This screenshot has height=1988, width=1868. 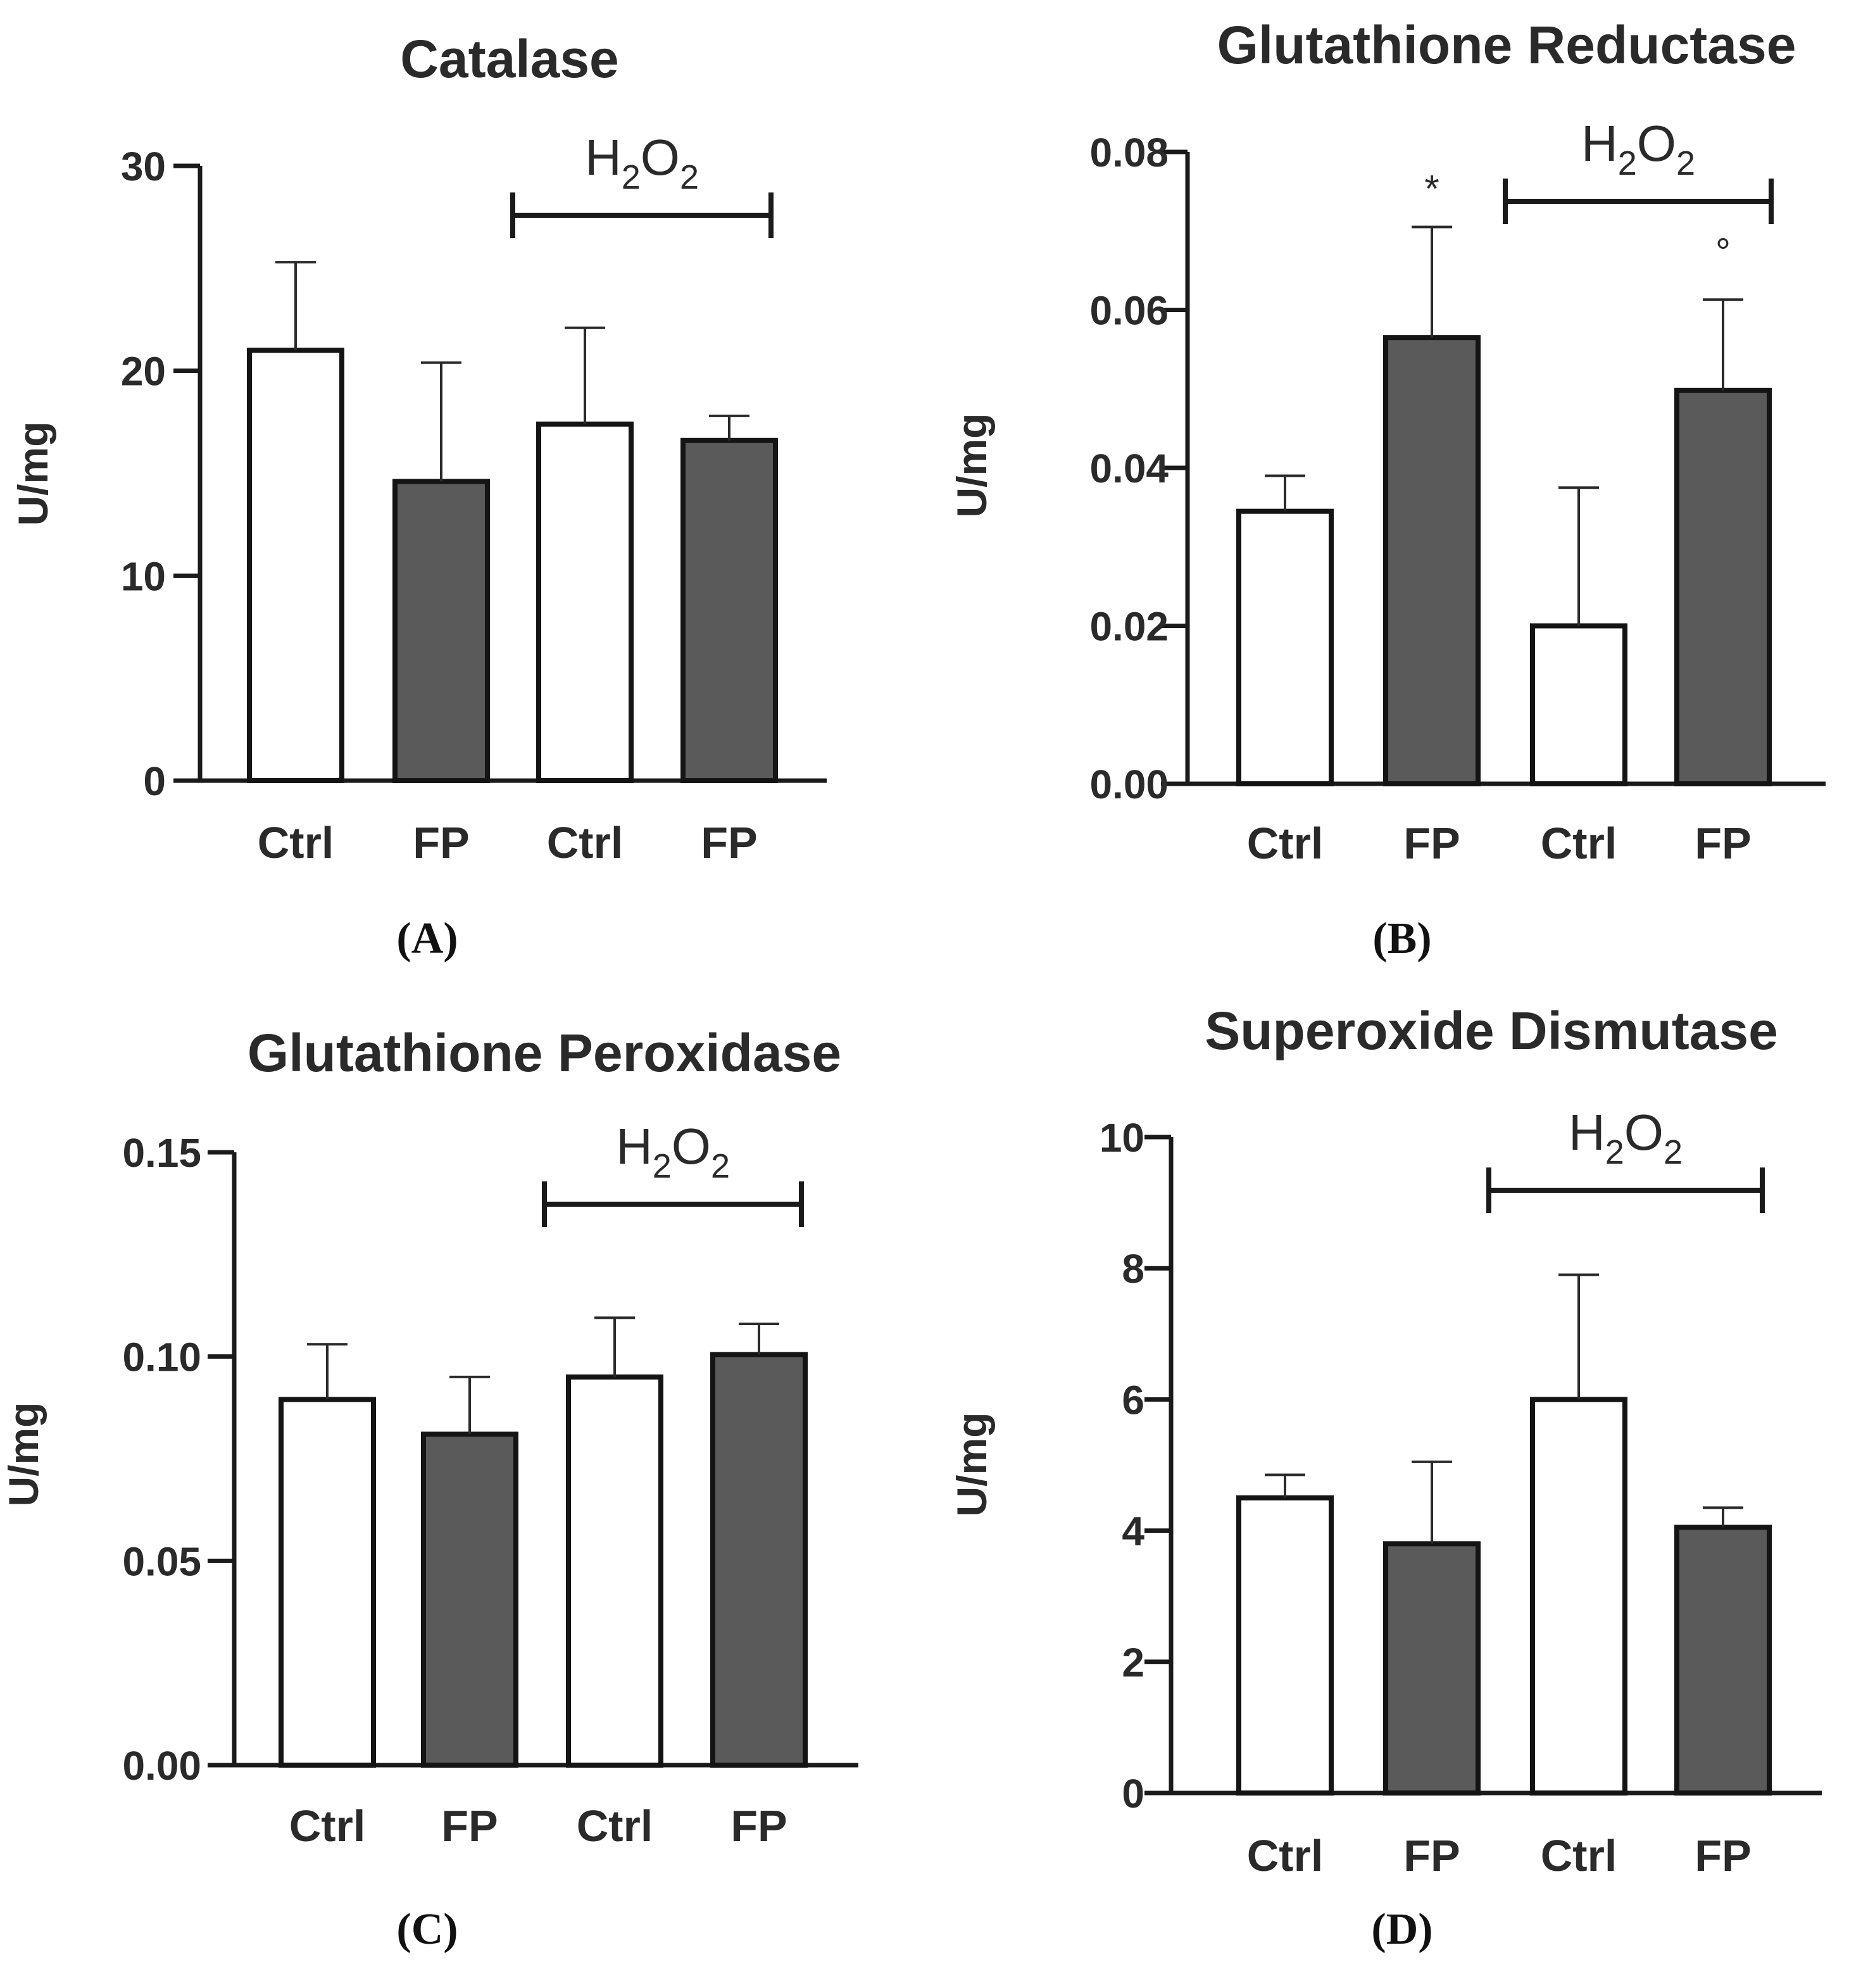 What do you see at coordinates (1129, 311) in the screenshot?
I see `y-tick-label: 0.06` at bounding box center [1129, 311].